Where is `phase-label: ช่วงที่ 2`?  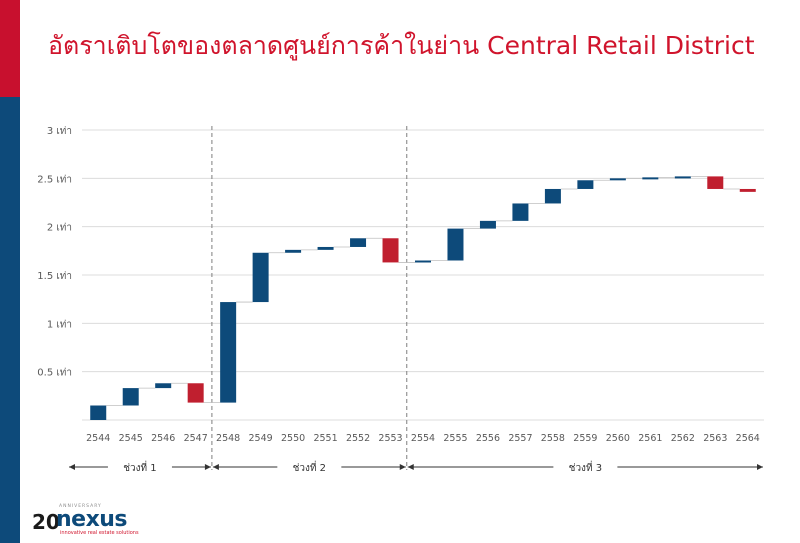
phase-label: ช่วงที่ 2 is located at coordinates (309, 467).